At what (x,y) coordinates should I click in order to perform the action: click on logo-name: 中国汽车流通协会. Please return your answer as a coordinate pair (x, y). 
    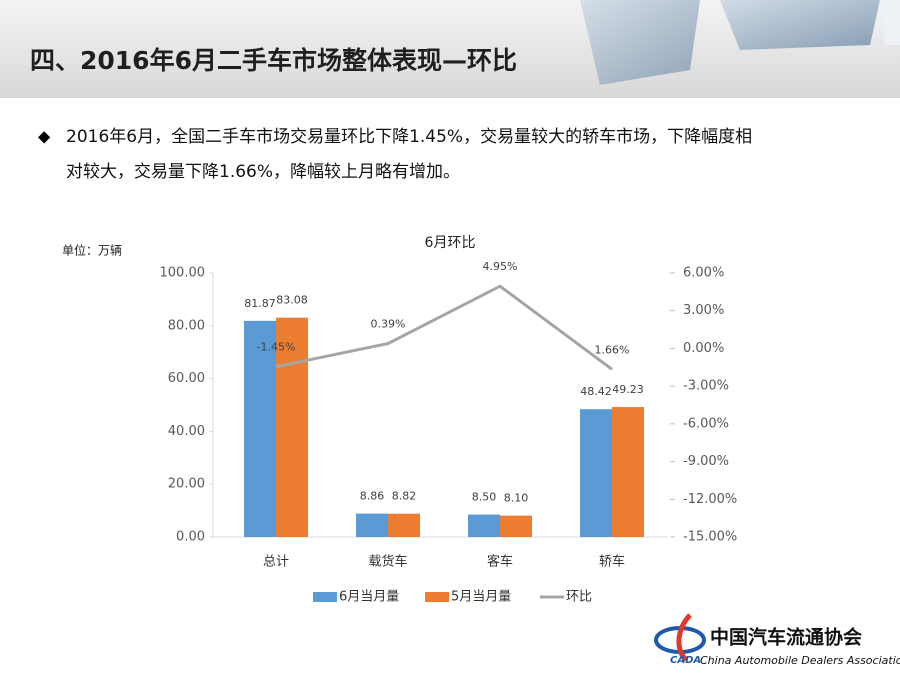
    Looking at the image, I should click on (786, 637).